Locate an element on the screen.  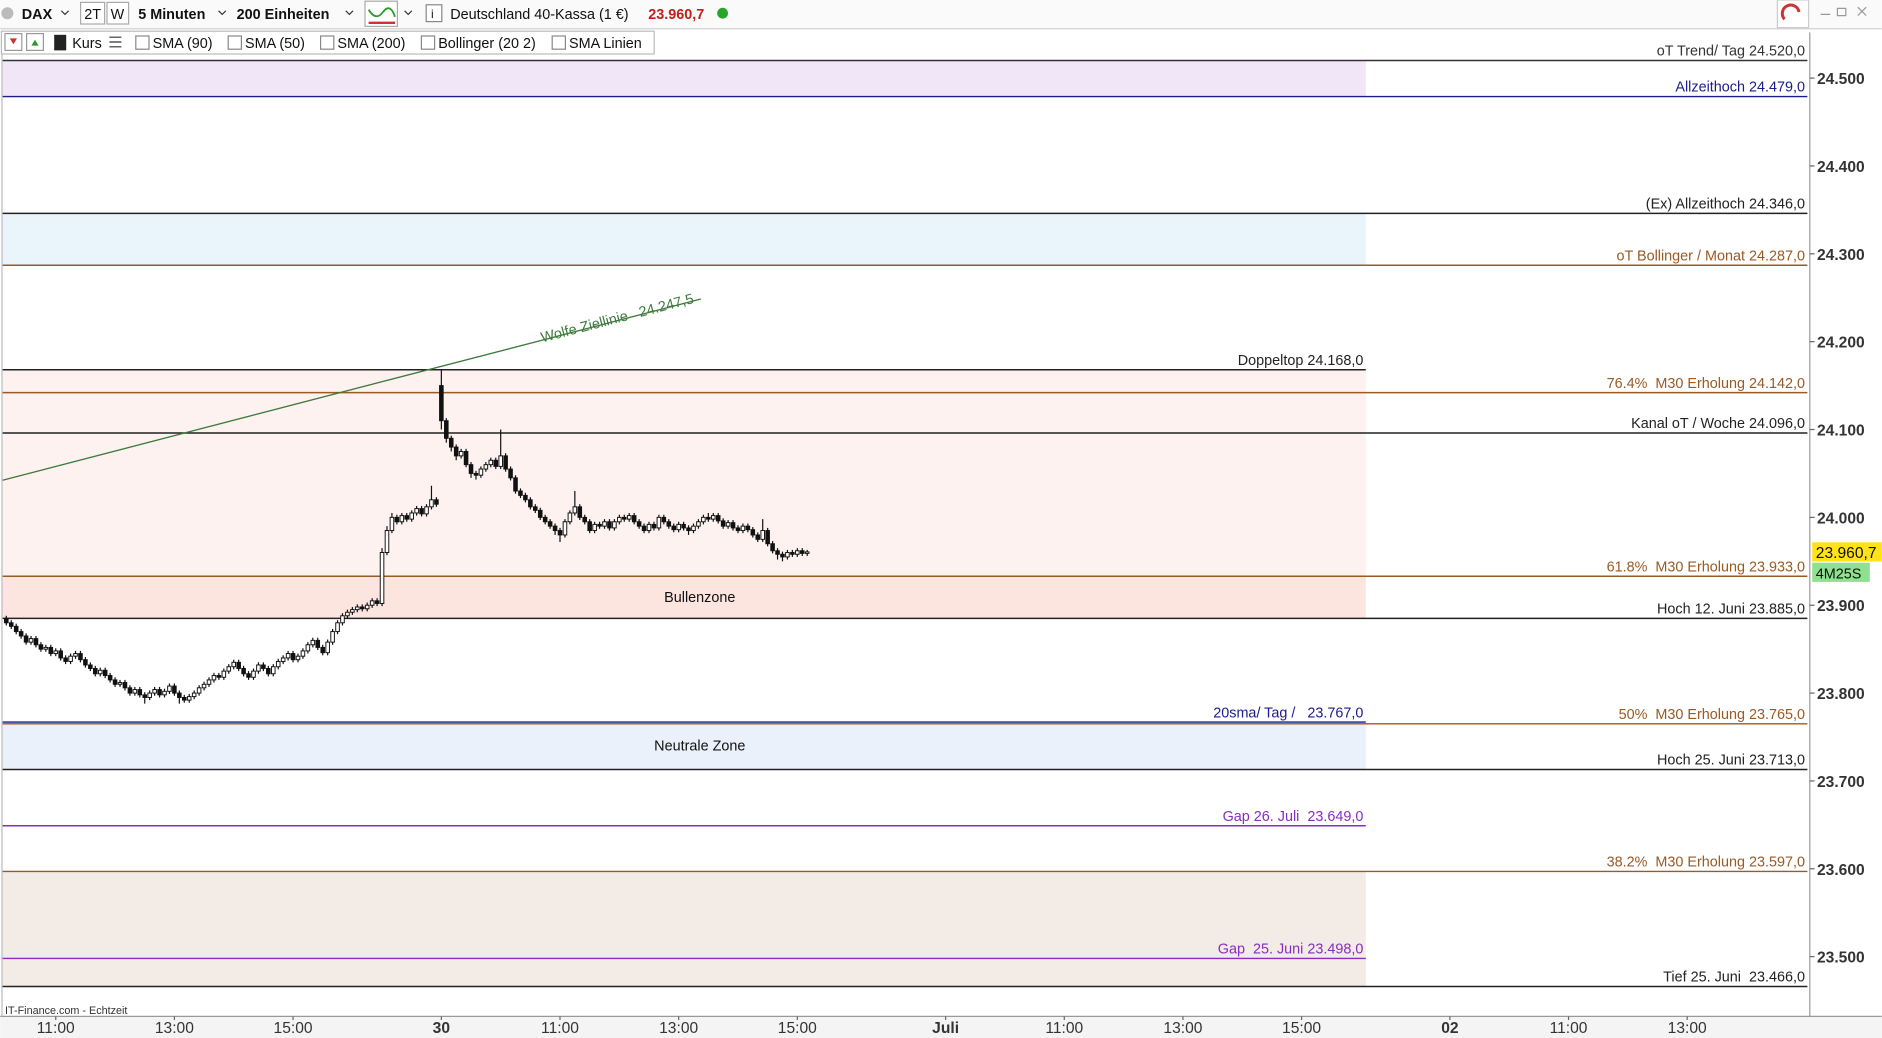
indicator-label: SMA Linien is located at coordinates (605, 44).